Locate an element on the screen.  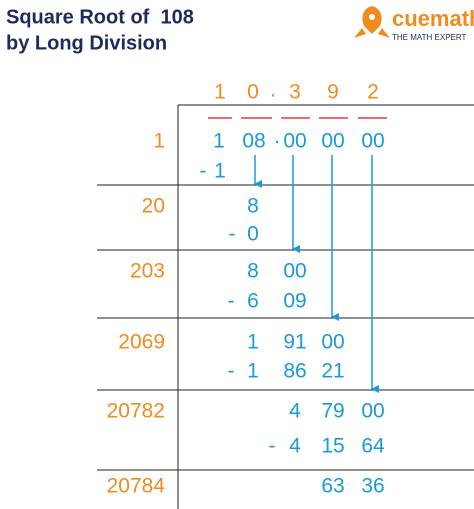
quotient-digit: 0 is located at coordinates (253, 92).